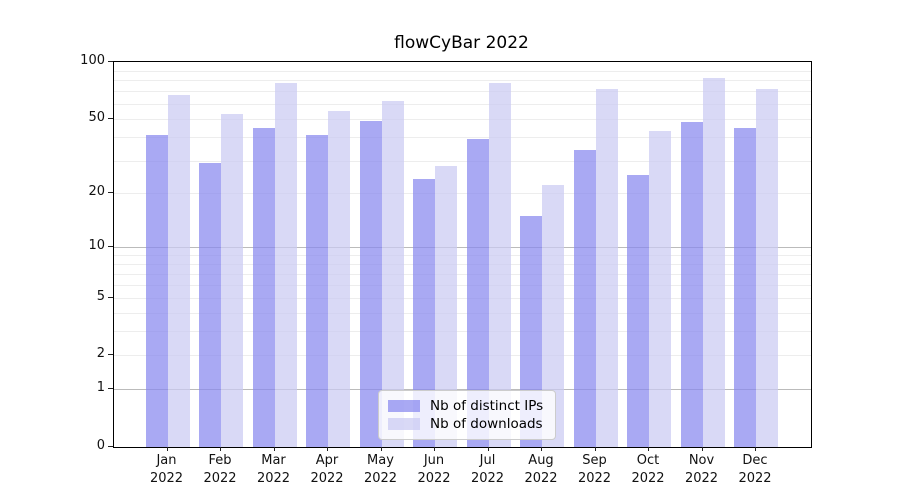  What do you see at coordinates (100, 354) in the screenshot?
I see `y-axis-tick-label: 2` at bounding box center [100, 354].